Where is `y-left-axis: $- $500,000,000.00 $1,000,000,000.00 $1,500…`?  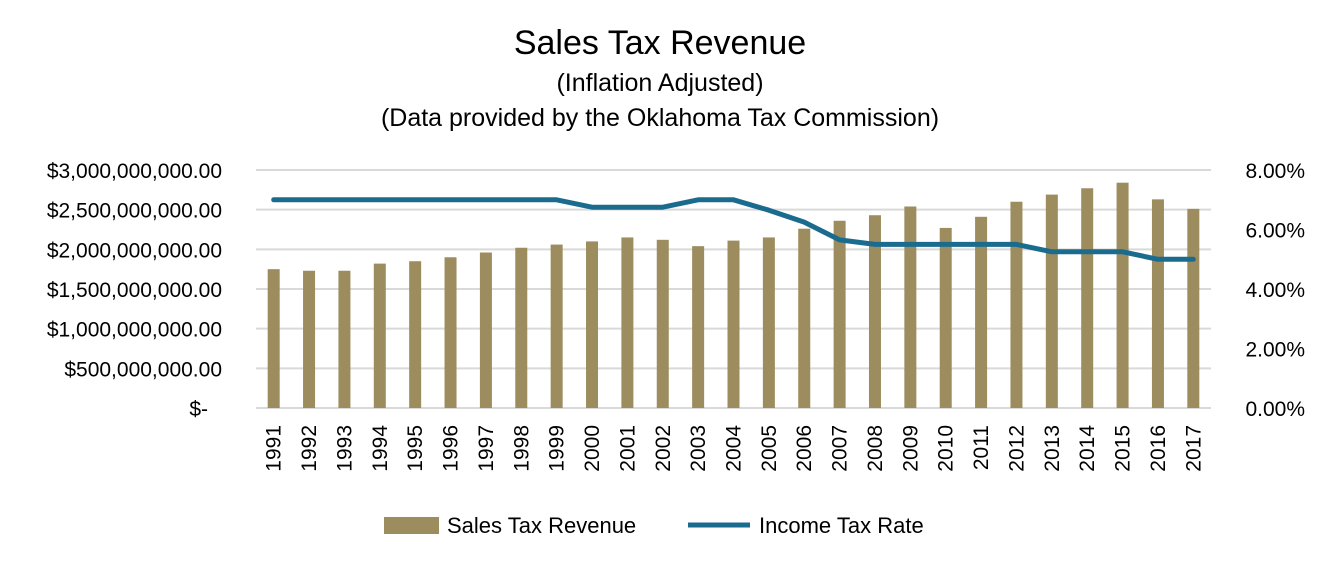
y-left-axis: $- $500,000,000.00 $1,000,000,000.00 $1,500… is located at coordinates (134, 290).